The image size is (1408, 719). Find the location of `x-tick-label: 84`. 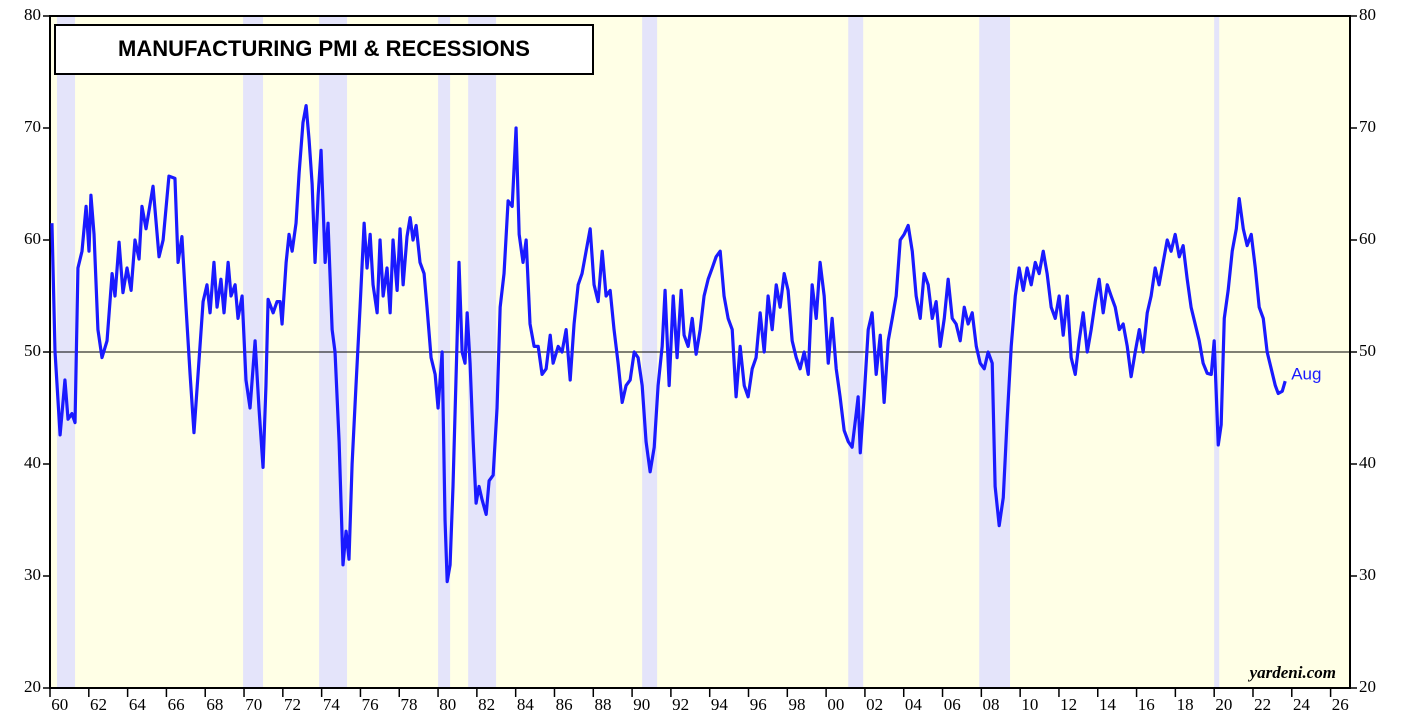

x-tick-label: 84 is located at coordinates (526, 704).